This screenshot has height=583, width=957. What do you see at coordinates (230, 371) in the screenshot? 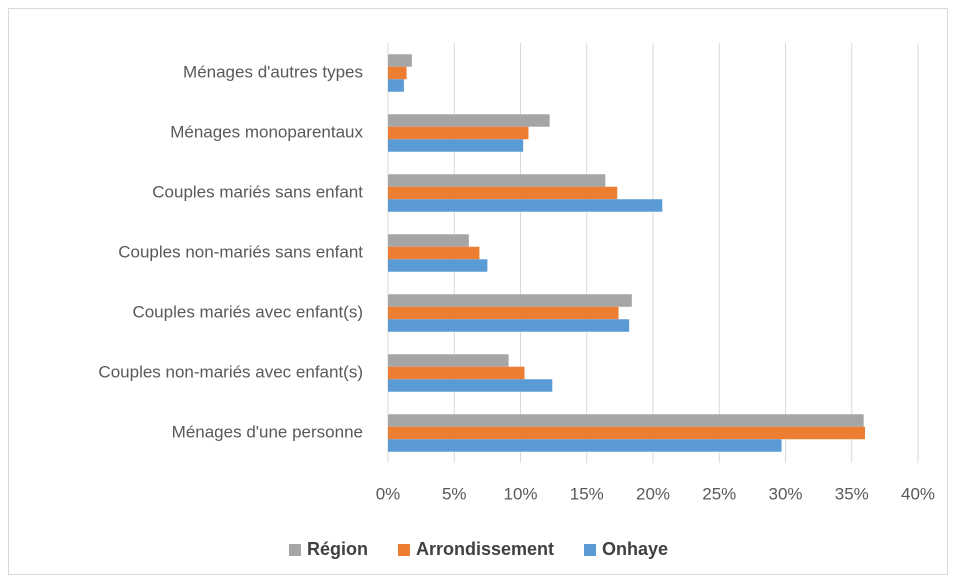
I see `y-tick-label: Couples non-mariés avec enfant(s)` at bounding box center [230, 371].